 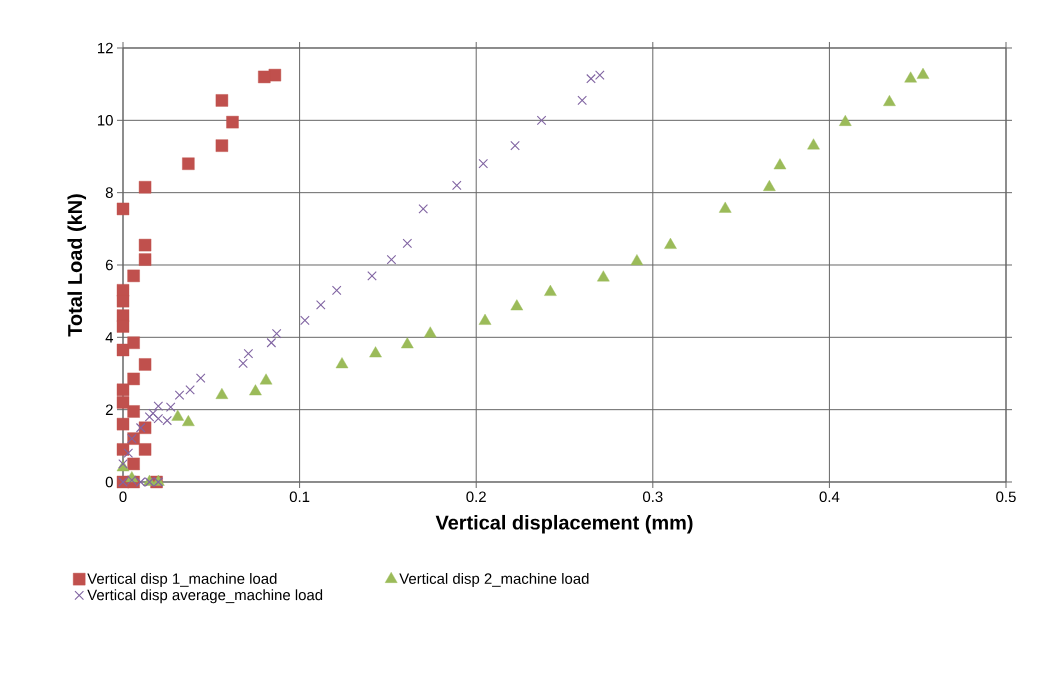 I want to click on y-tick-label: 4, so click(x=109, y=337).